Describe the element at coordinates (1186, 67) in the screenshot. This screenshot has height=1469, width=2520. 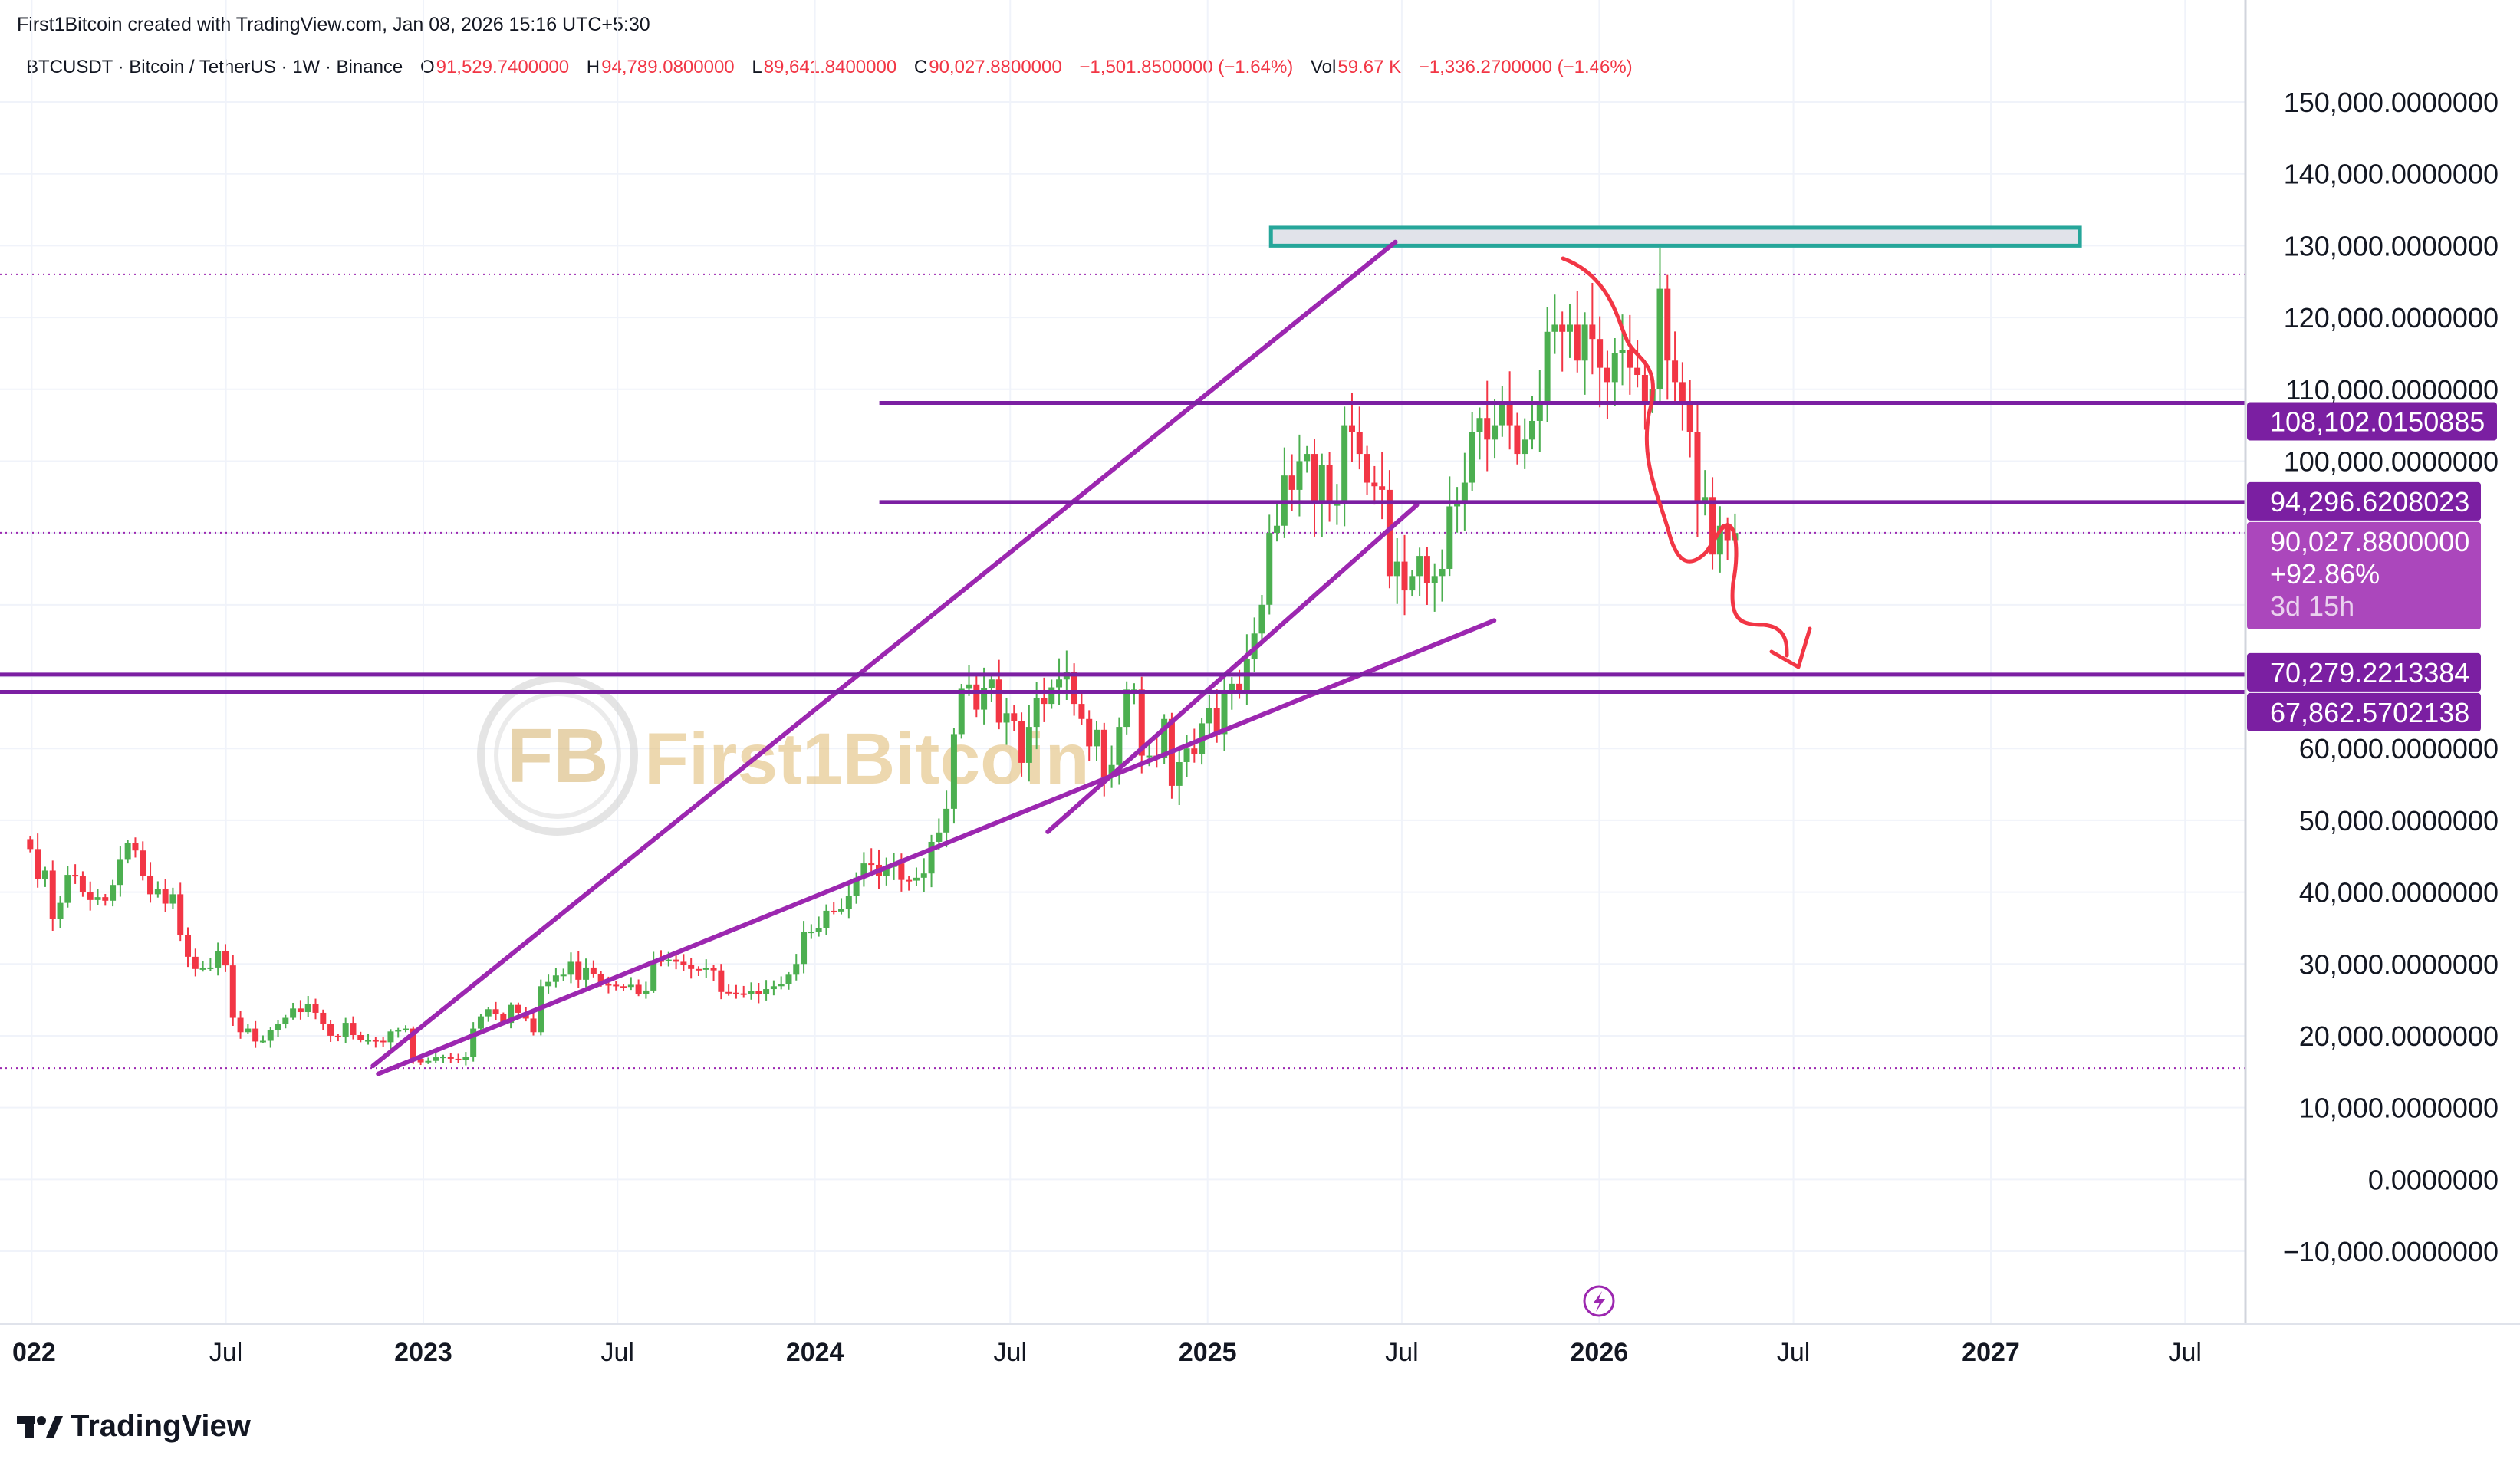
I see `change-value: −1,501.8500000 (−1.64%)` at that location.